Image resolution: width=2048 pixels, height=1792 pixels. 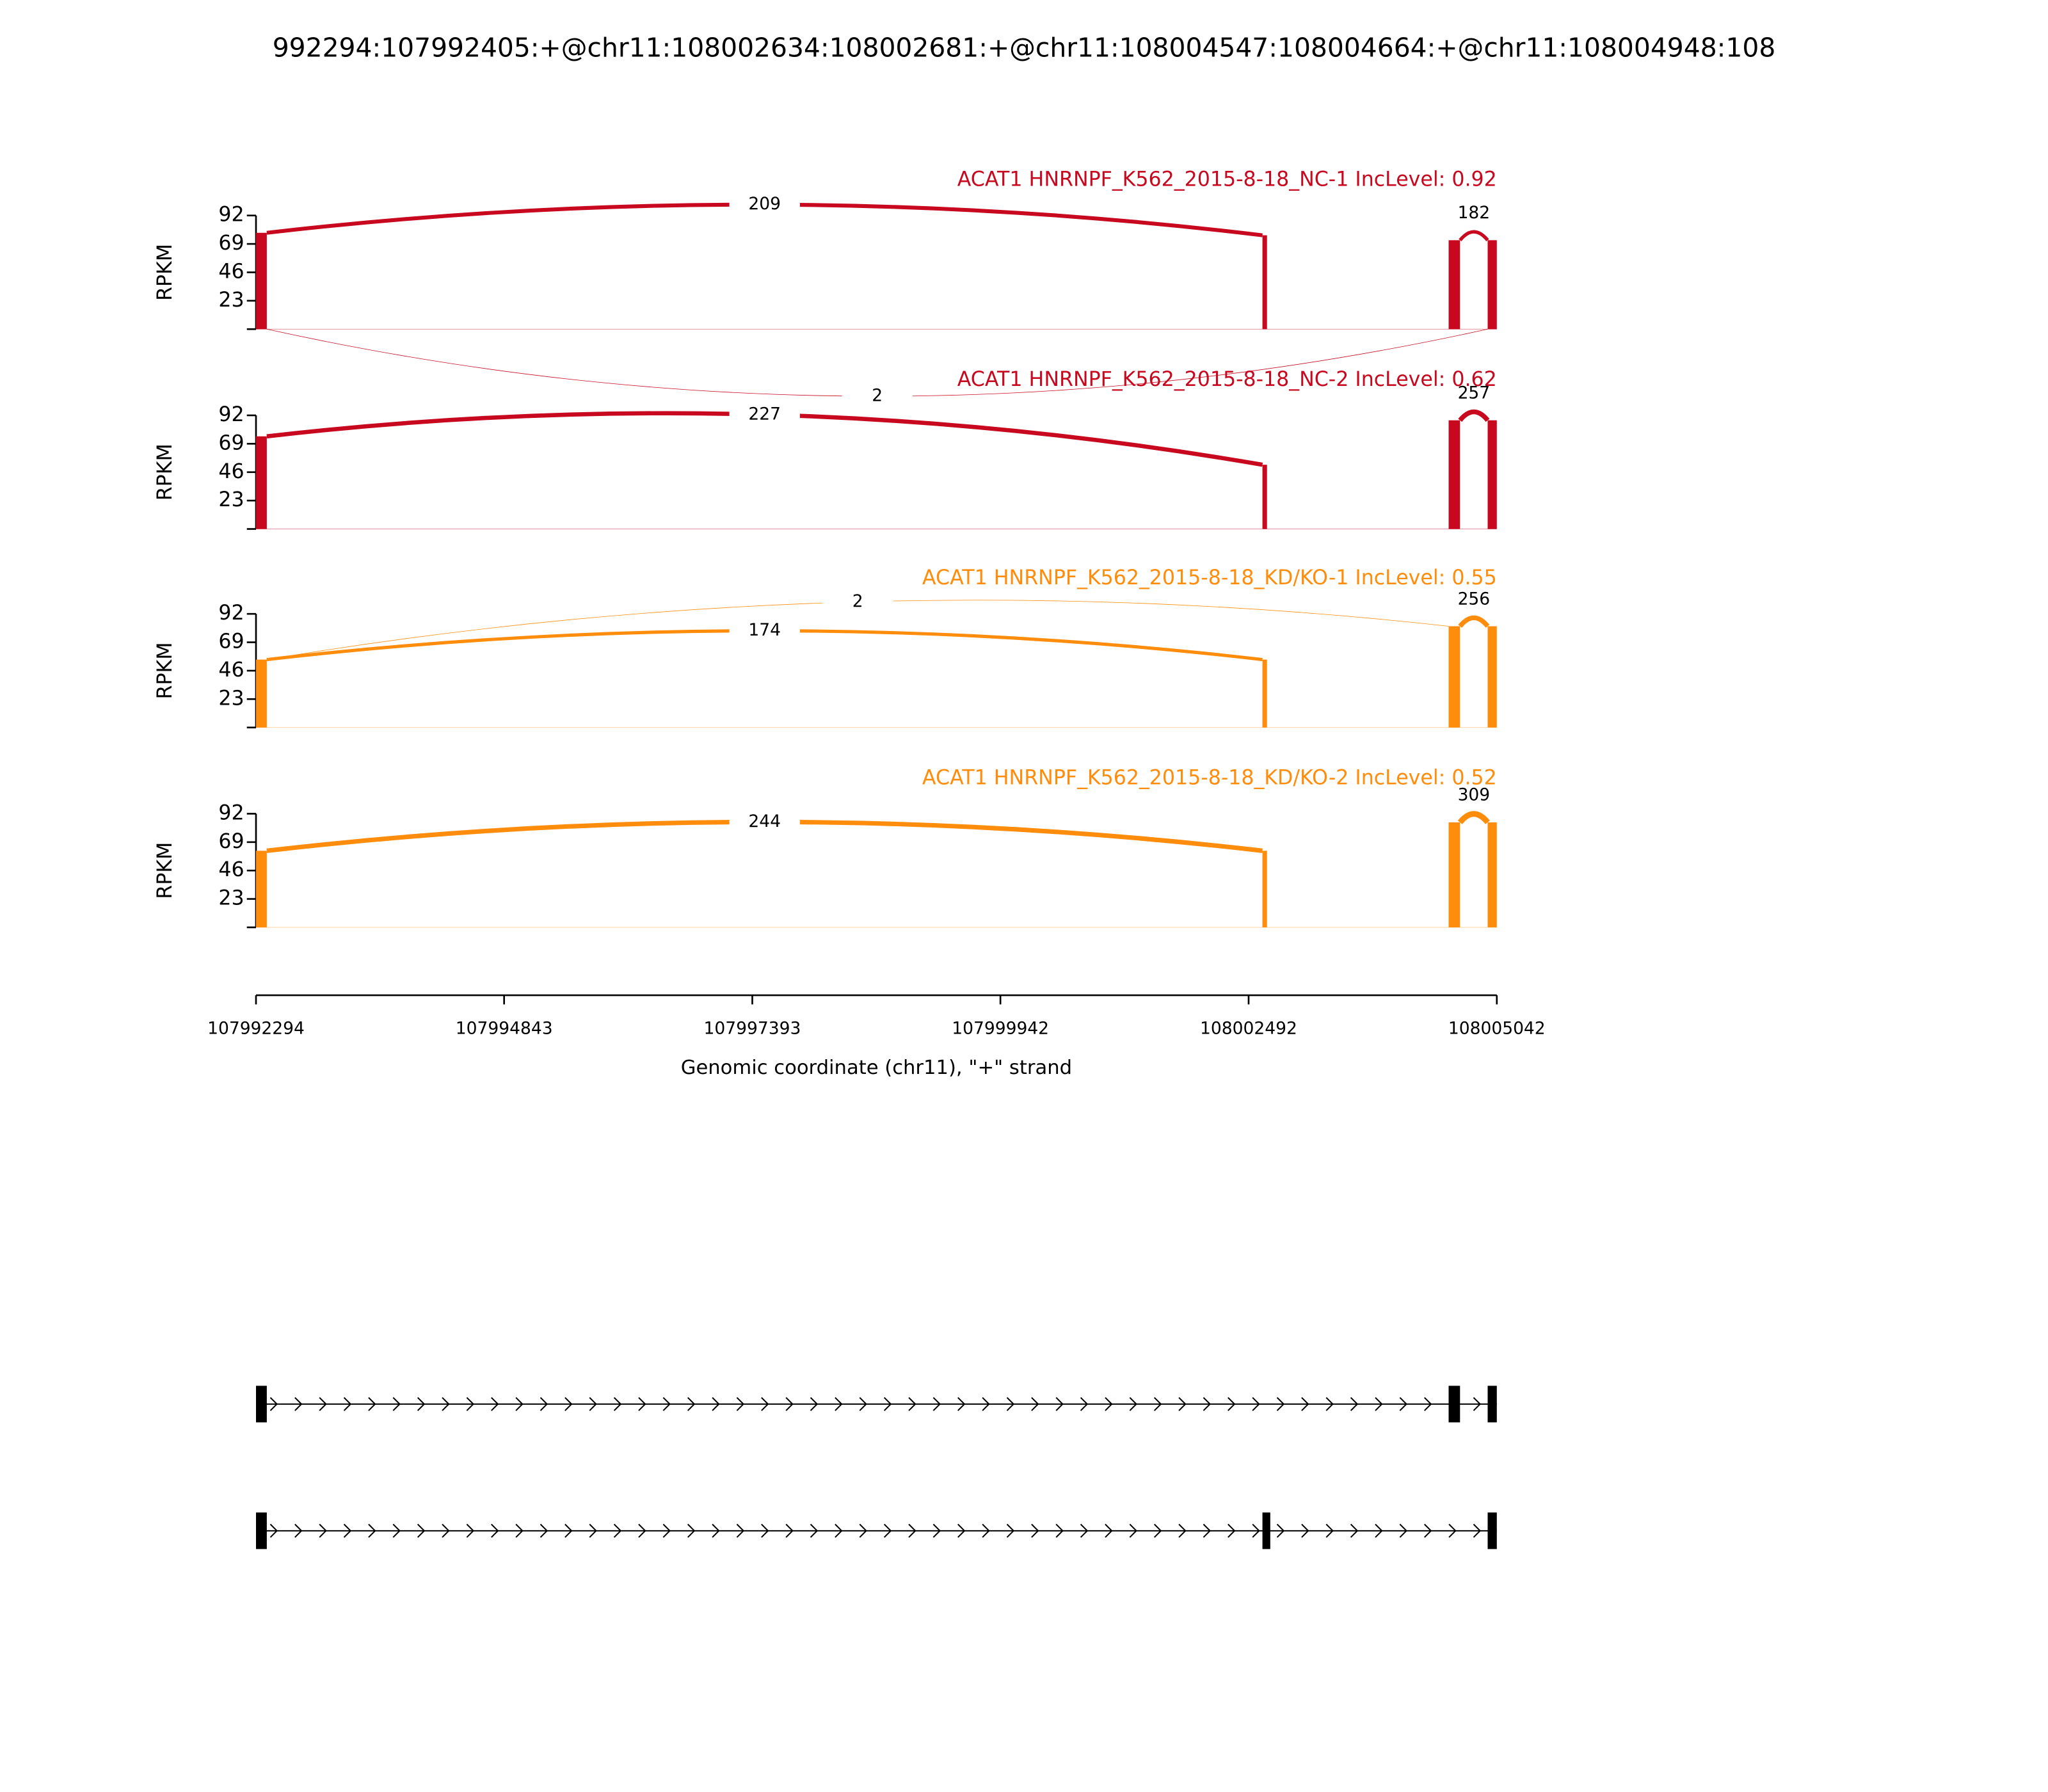 What do you see at coordinates (1248, 1029) in the screenshot?
I see `x-tick-label: 108002492` at bounding box center [1248, 1029].